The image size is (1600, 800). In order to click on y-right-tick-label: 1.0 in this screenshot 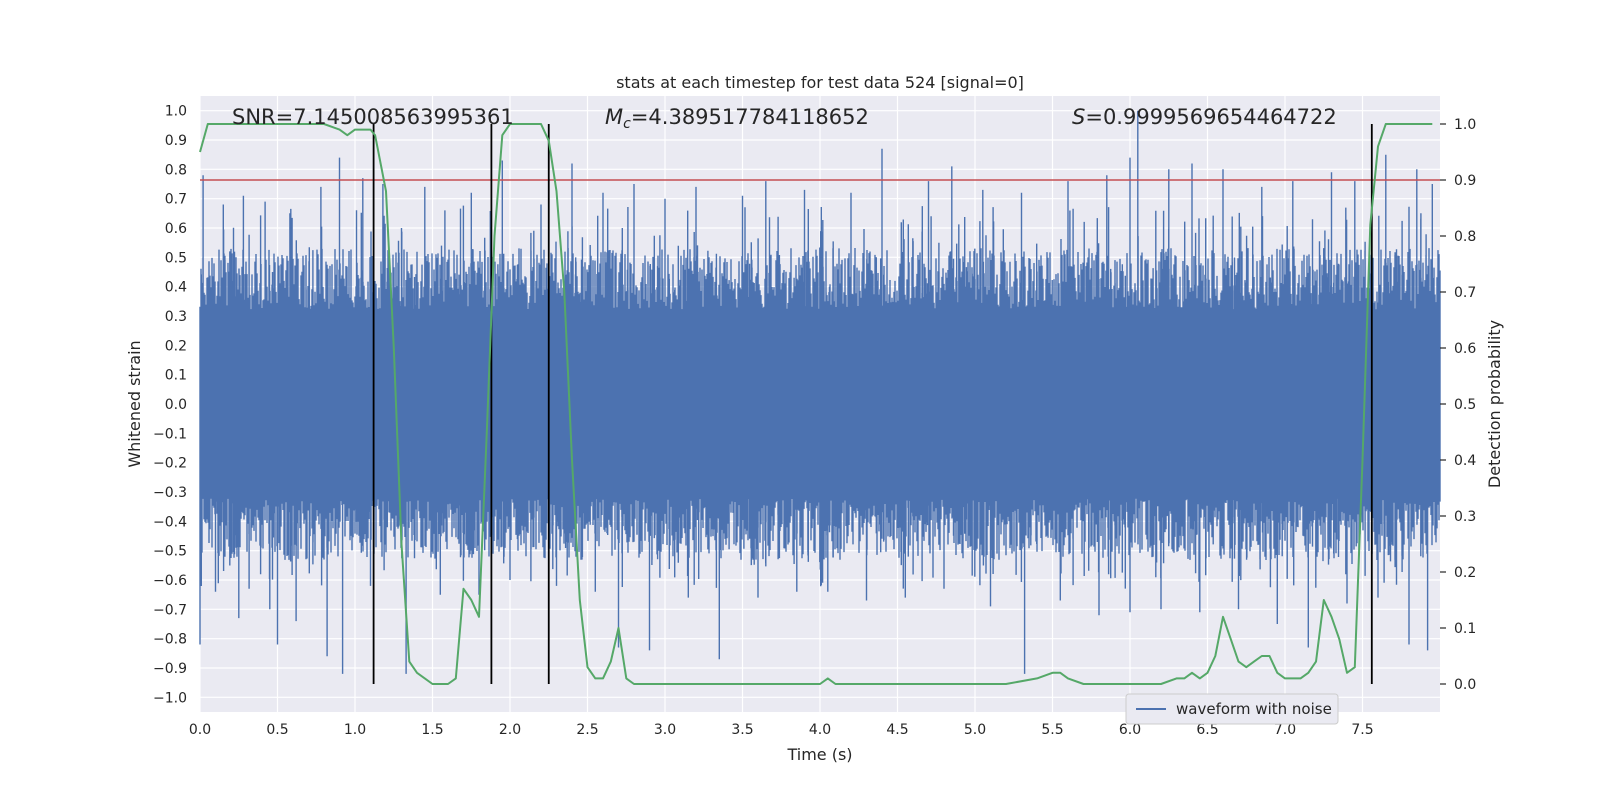, I will do `click(1465, 125)`.